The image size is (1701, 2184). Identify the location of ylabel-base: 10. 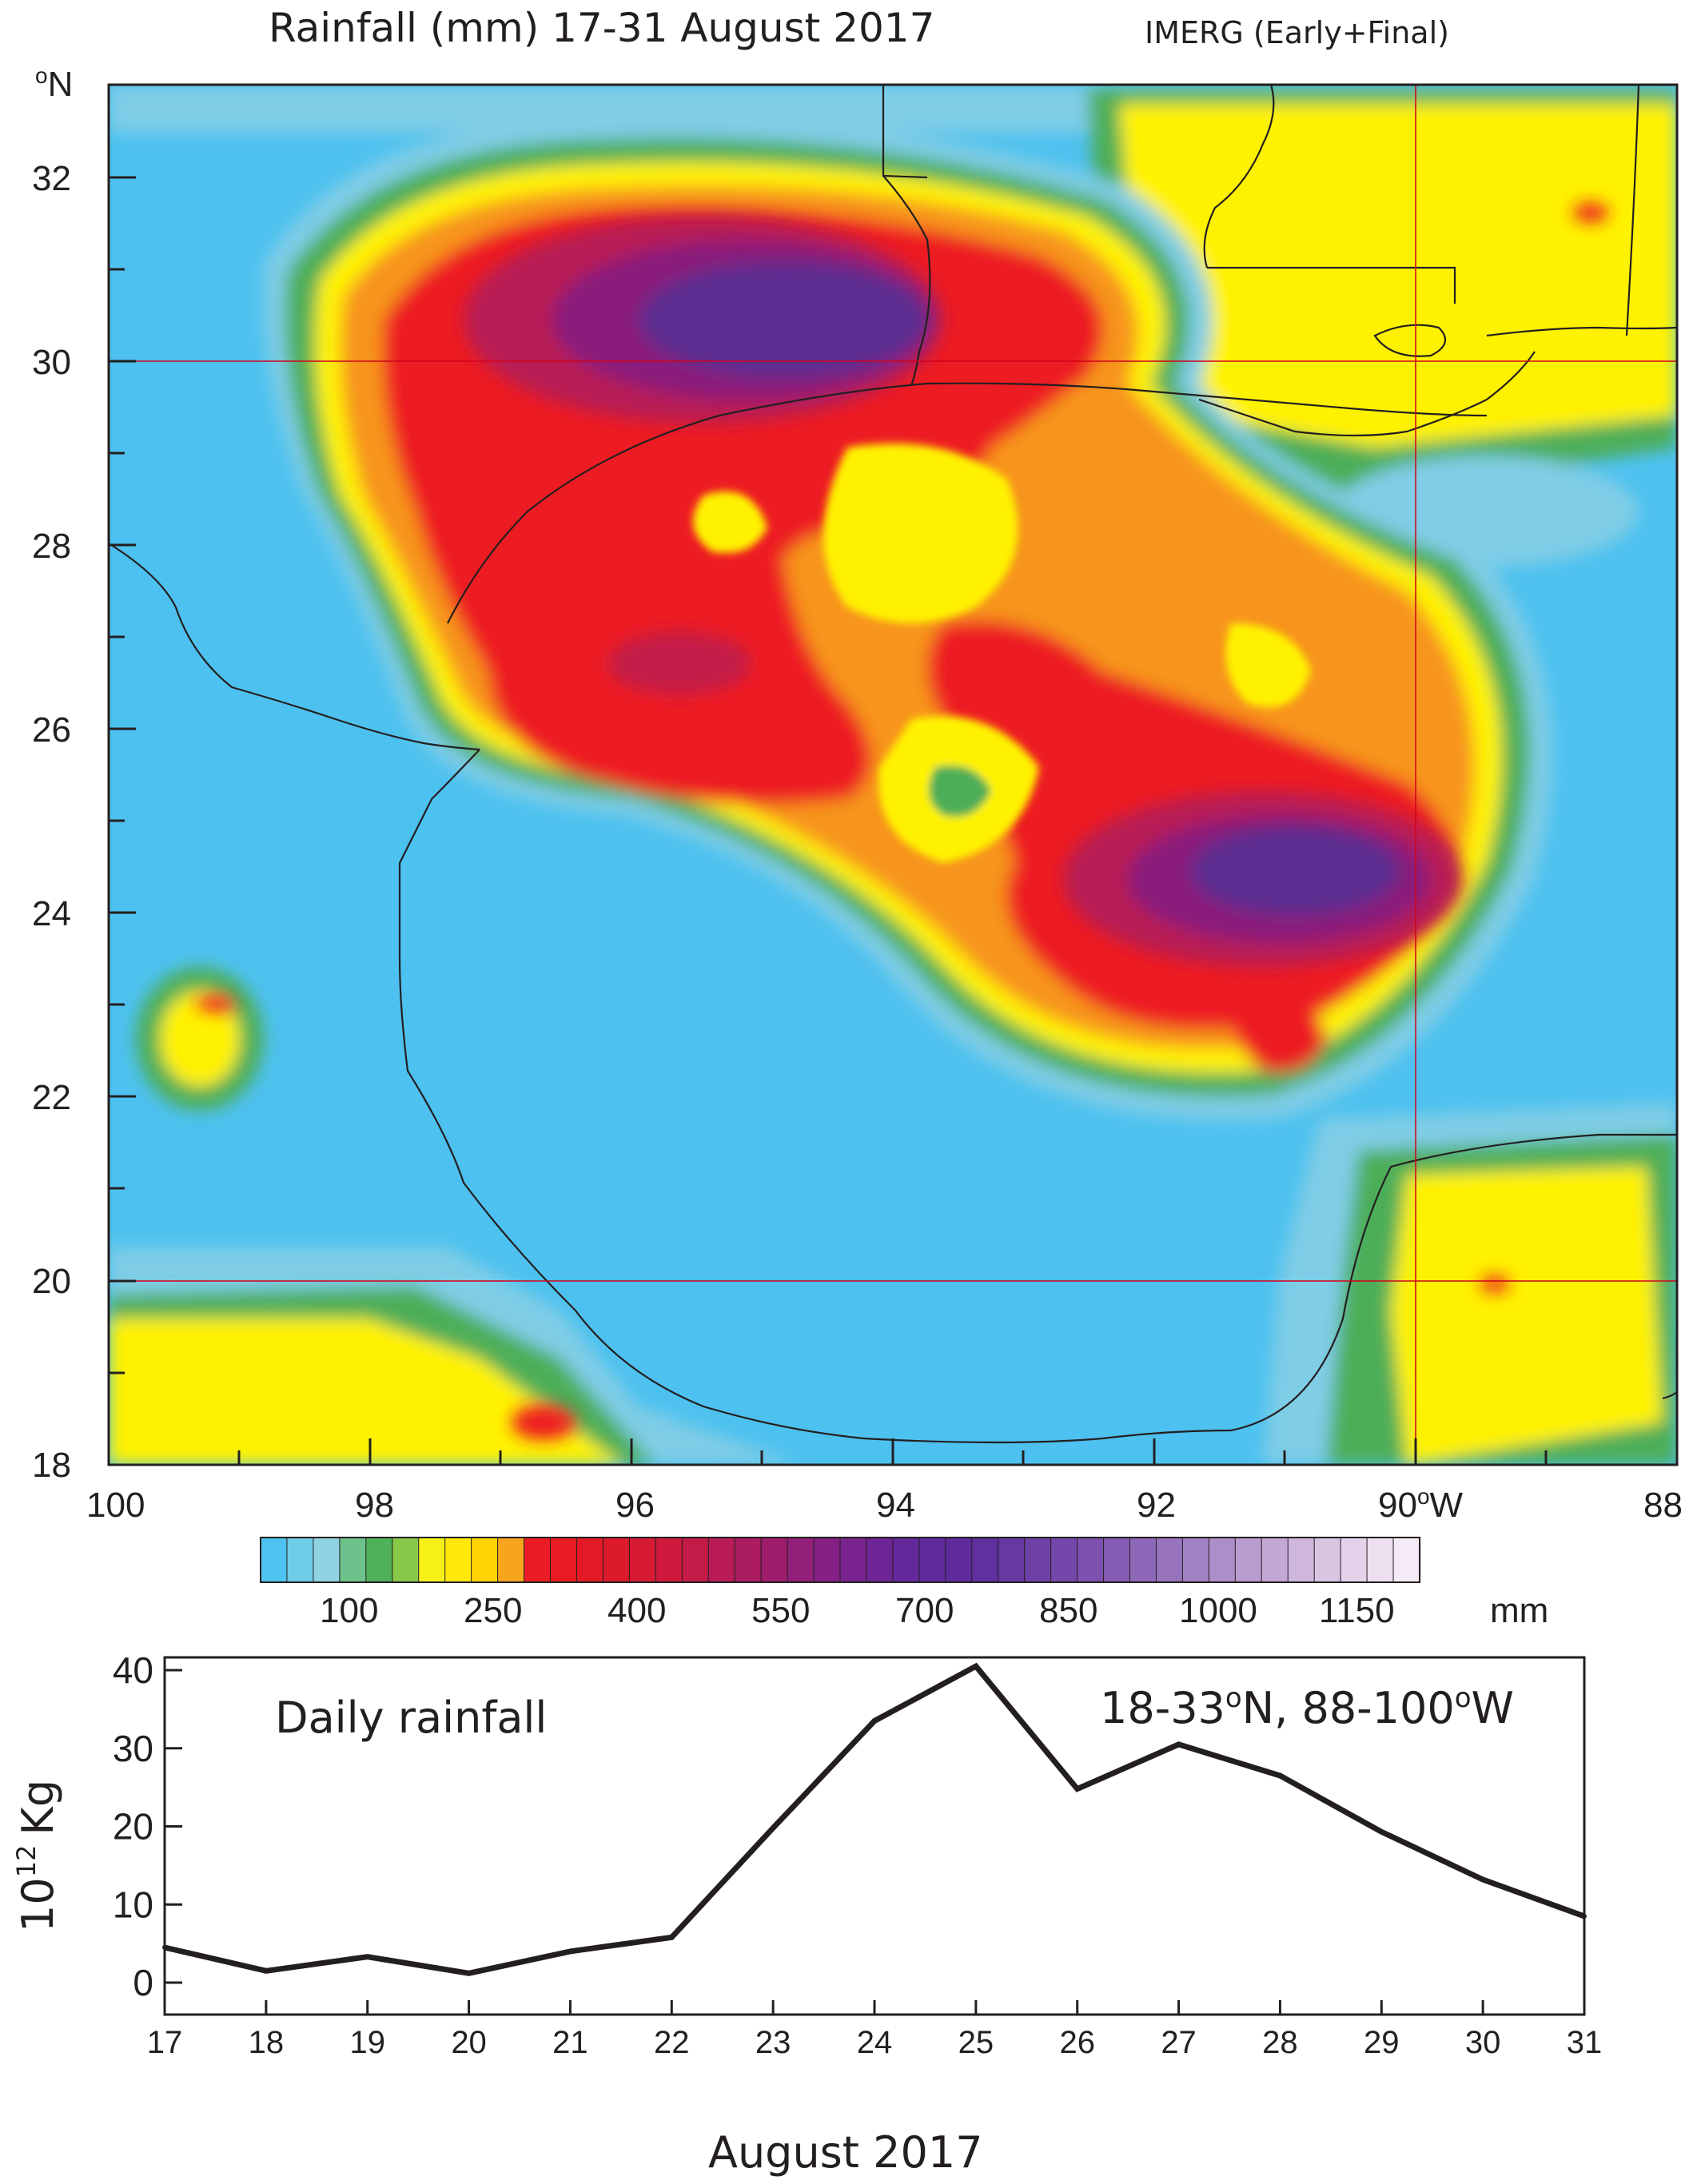
(38, 1904).